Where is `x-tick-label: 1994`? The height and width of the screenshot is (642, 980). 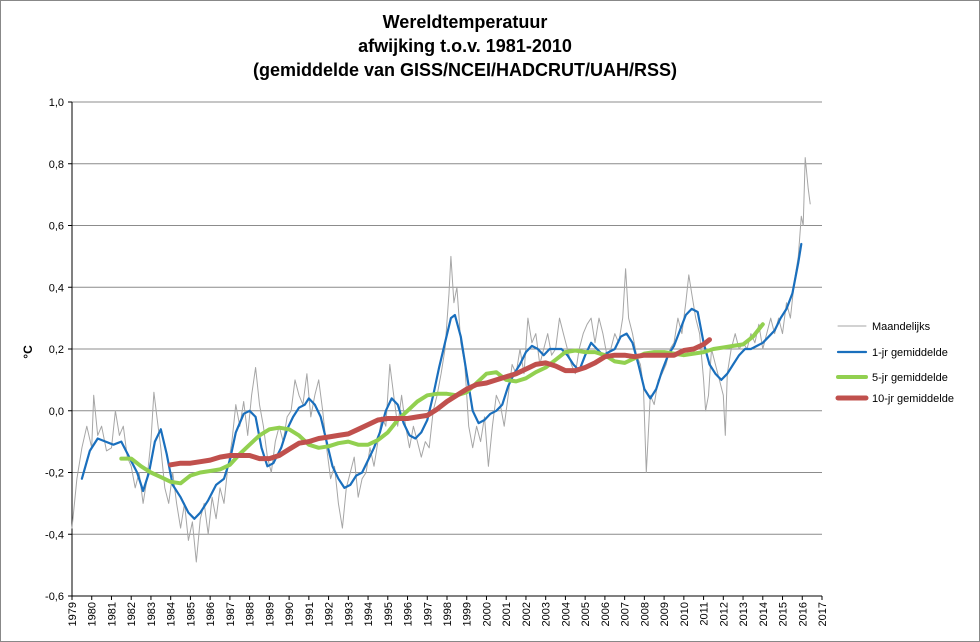 x-tick-label: 1994 is located at coordinates (369, 614).